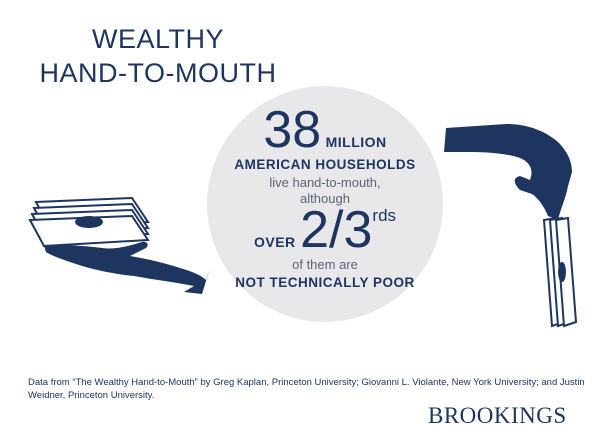 The image size is (600, 444). I want to click on stat-text-line-6: of them are, so click(325, 264).